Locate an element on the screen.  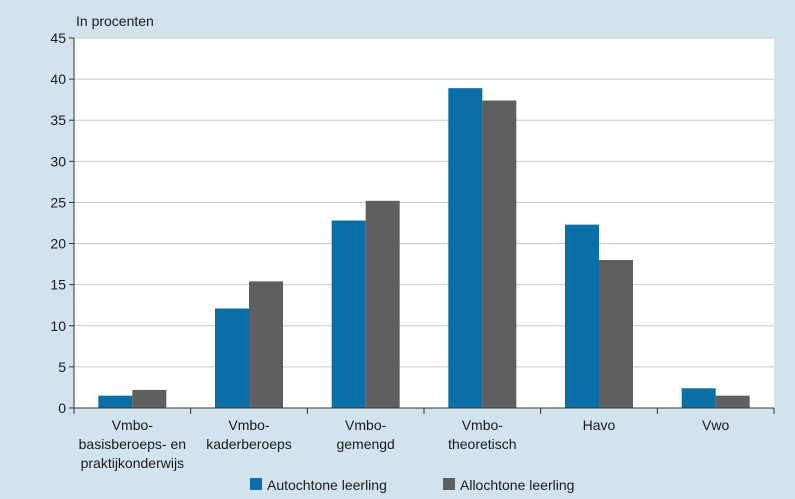
y-tick-label: 45 is located at coordinates (58, 38).